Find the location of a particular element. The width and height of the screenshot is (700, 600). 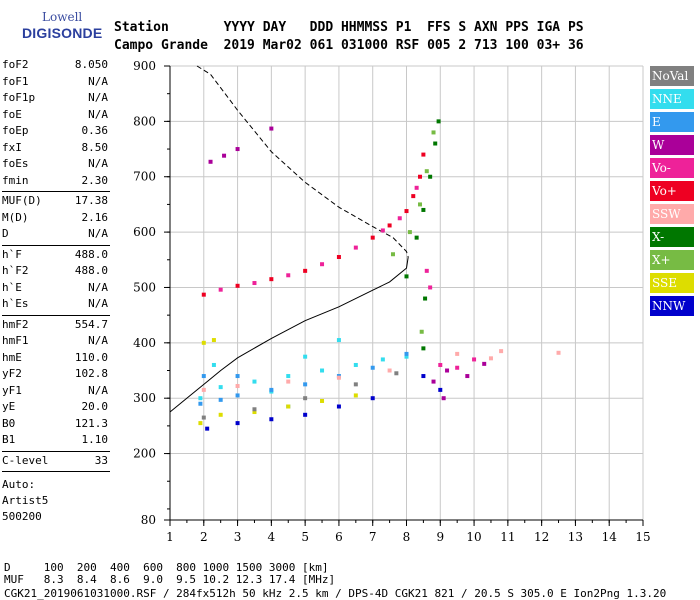

param-row: yF1 N/A is located at coordinates (55, 391).